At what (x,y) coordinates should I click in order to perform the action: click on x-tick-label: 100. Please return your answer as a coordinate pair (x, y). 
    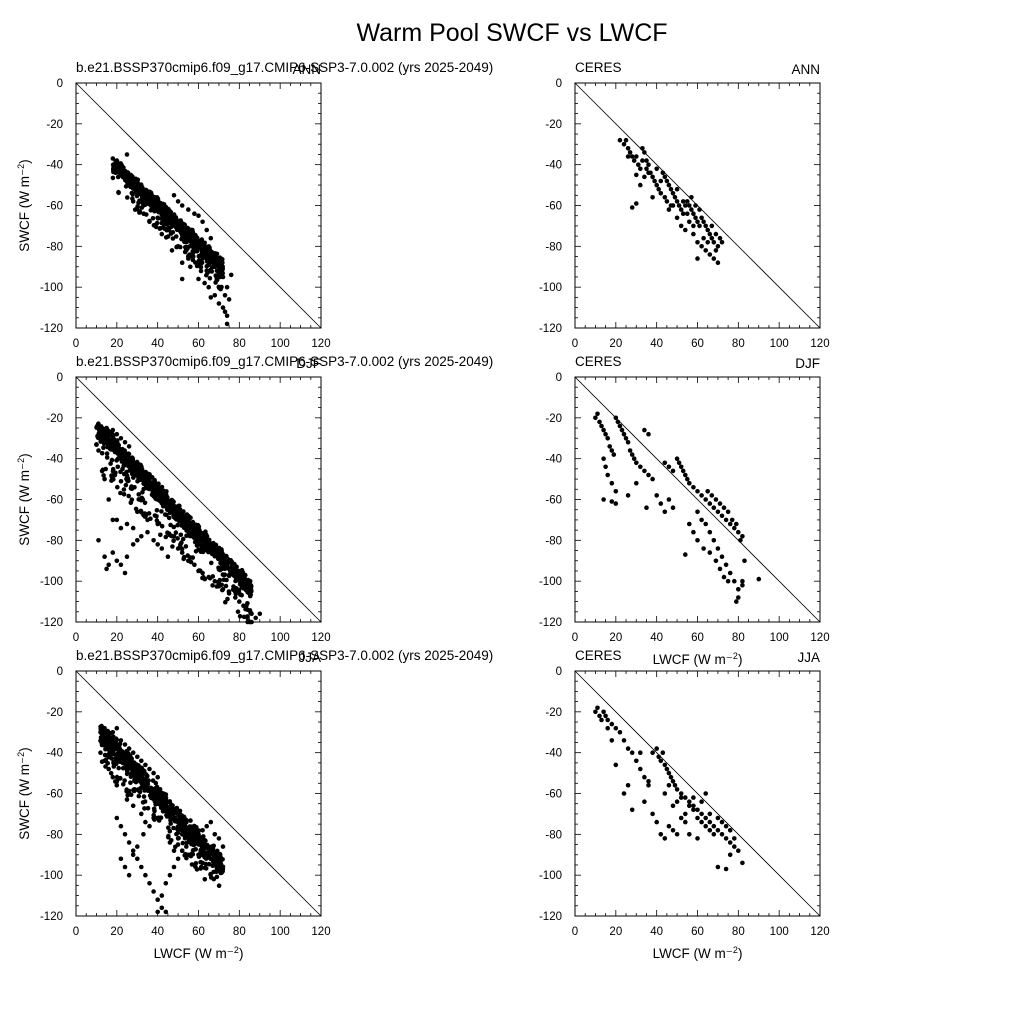
    Looking at the image, I should click on (779, 344).